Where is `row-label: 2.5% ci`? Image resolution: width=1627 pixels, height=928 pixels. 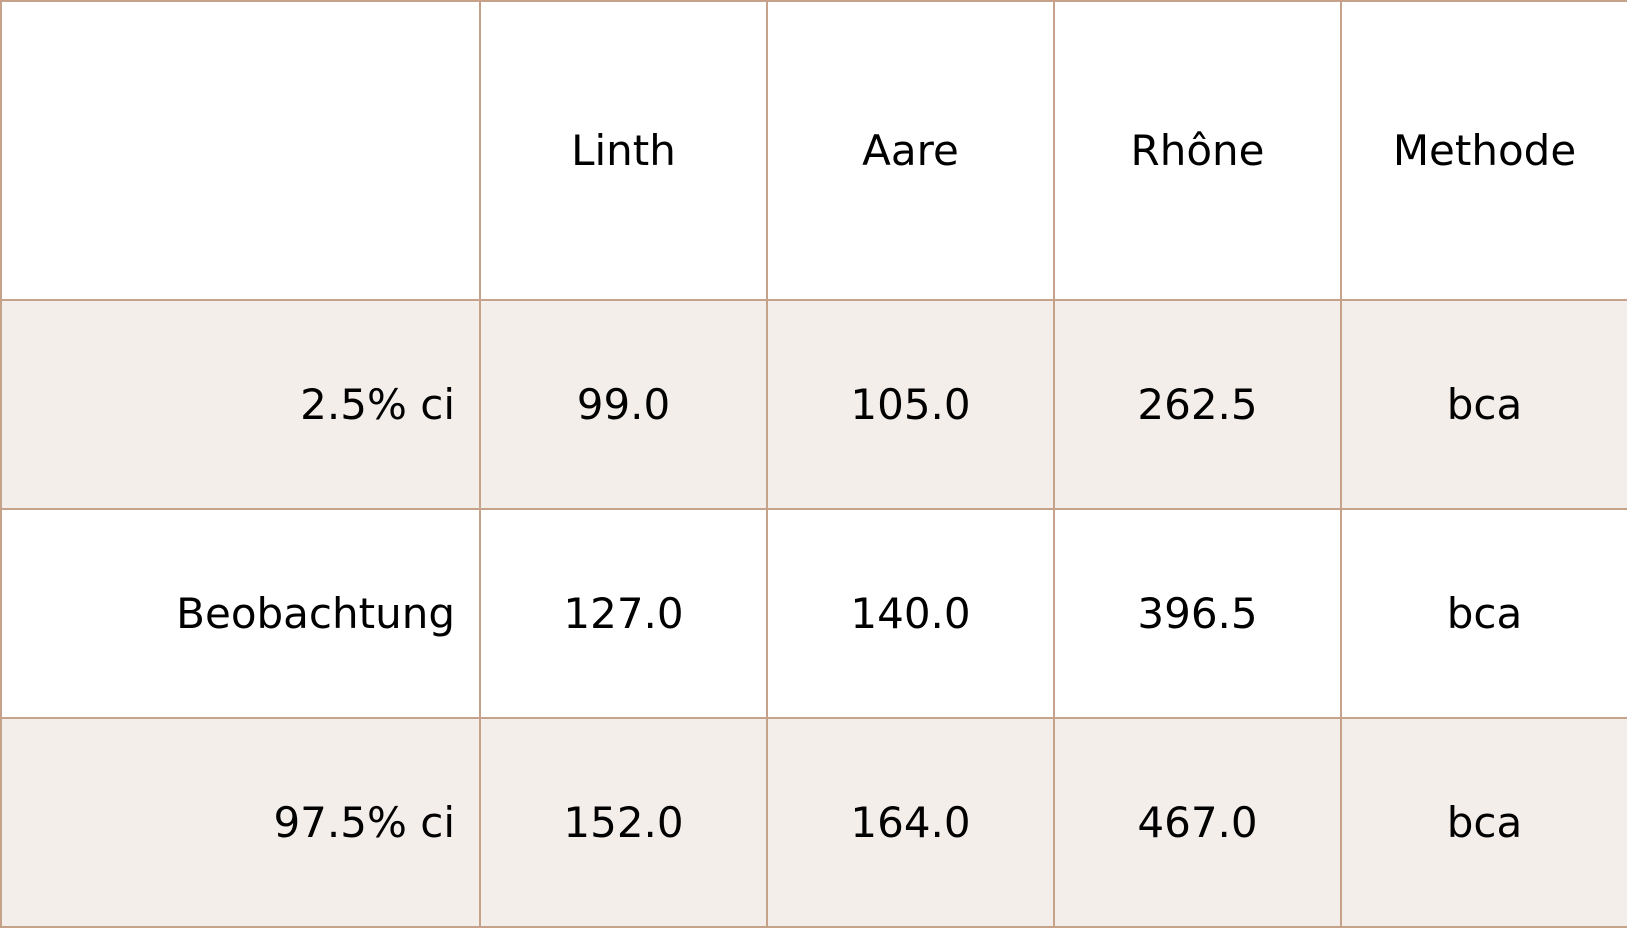 row-label: 2.5% ci is located at coordinates (240, 404).